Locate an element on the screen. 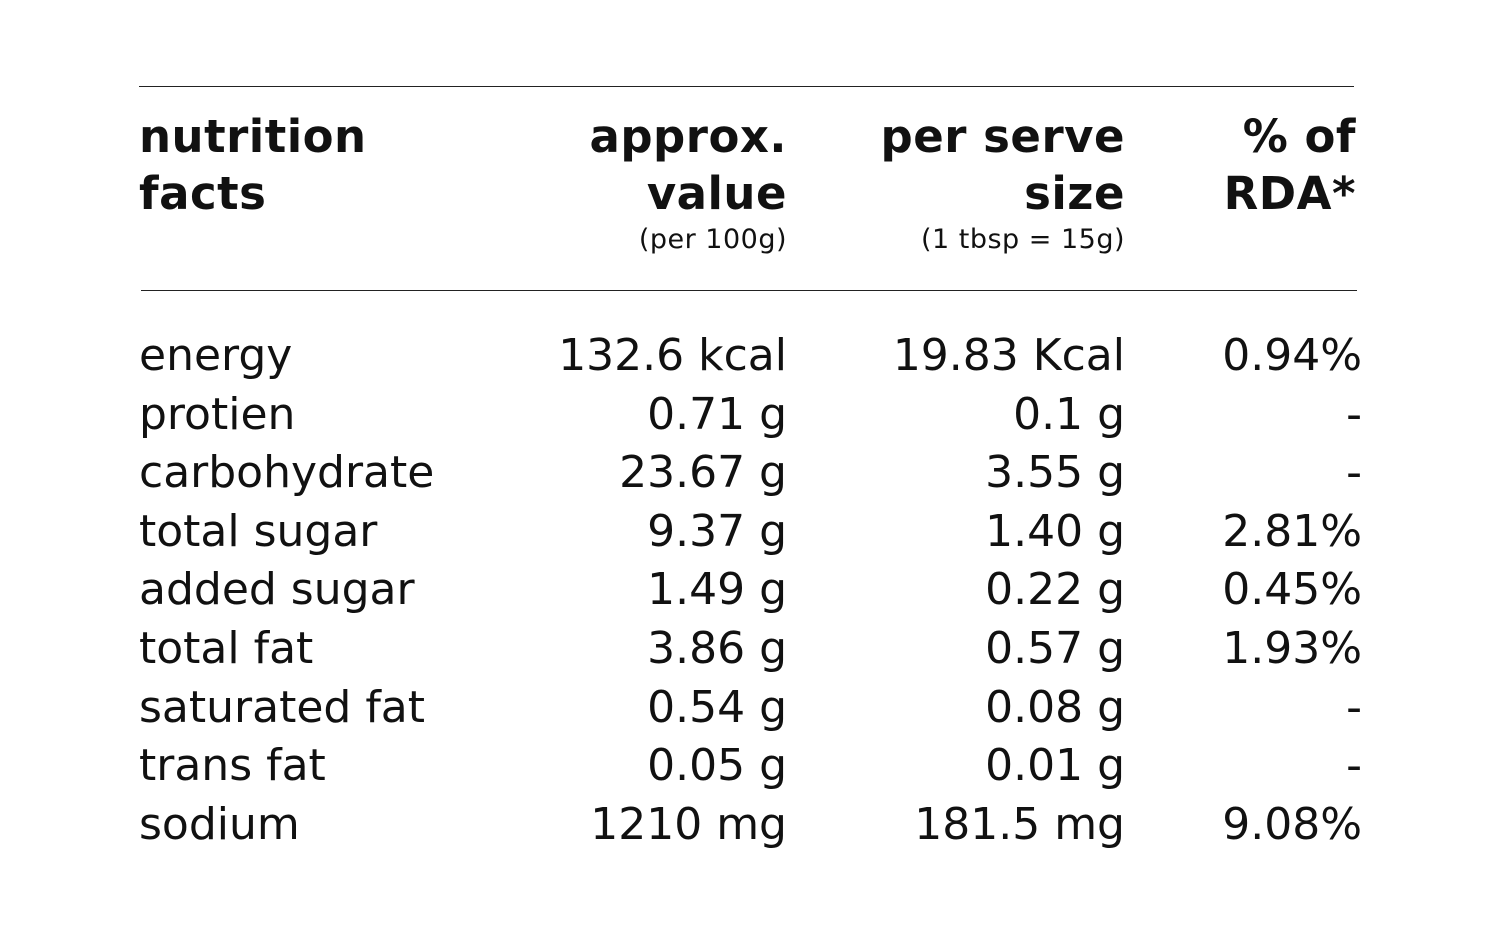  header-subtitle: (1 tbsp = 15g) is located at coordinates (1022, 239).